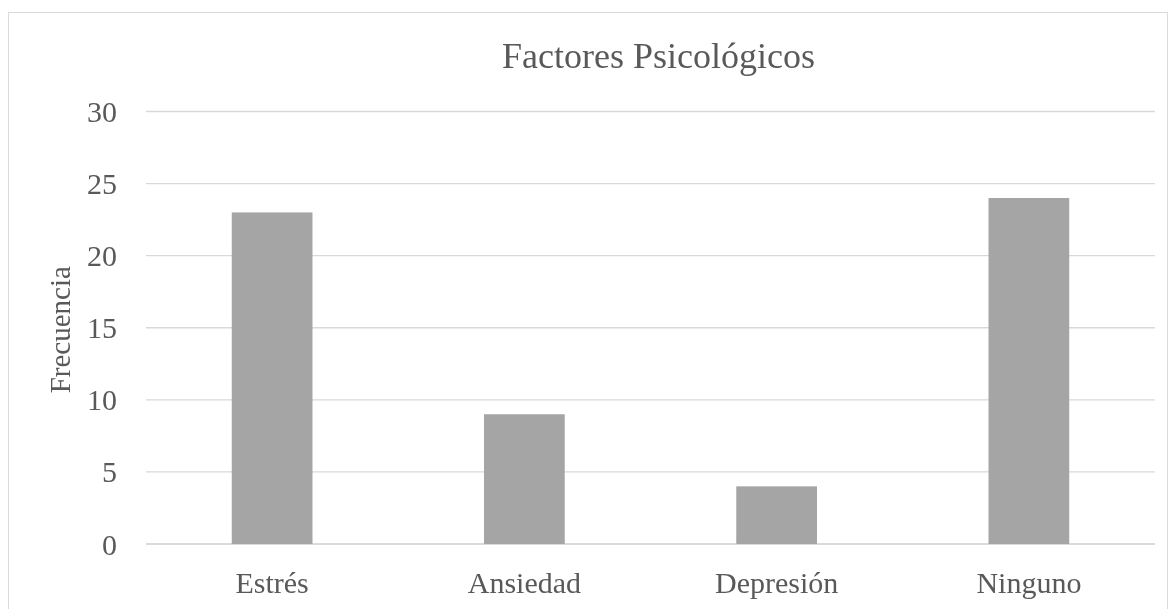 This screenshot has width=1171, height=609. I want to click on y-axis-title: Frecuencia, so click(60, 330).